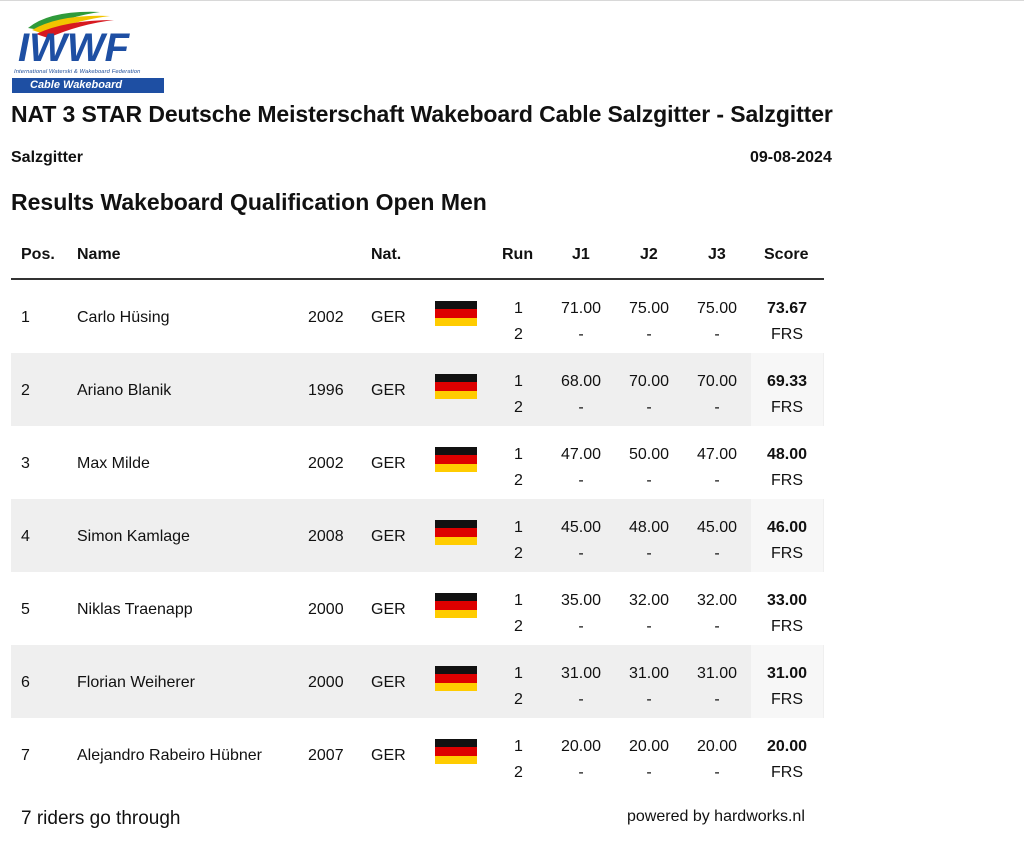  I want to click on rider-birth-year: 2008, so click(326, 536).